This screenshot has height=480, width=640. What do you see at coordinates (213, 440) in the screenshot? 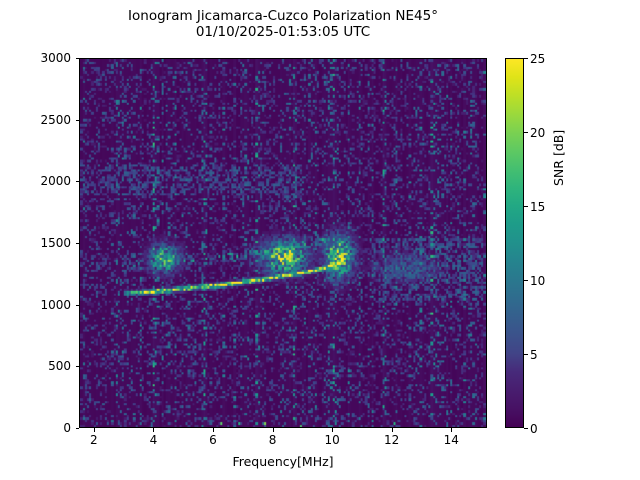
I see `x-tick-label: 6` at bounding box center [213, 440].